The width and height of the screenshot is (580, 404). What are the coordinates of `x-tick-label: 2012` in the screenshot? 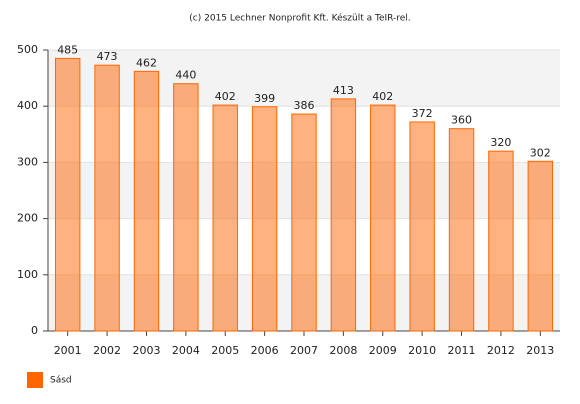 It's located at (501, 350).